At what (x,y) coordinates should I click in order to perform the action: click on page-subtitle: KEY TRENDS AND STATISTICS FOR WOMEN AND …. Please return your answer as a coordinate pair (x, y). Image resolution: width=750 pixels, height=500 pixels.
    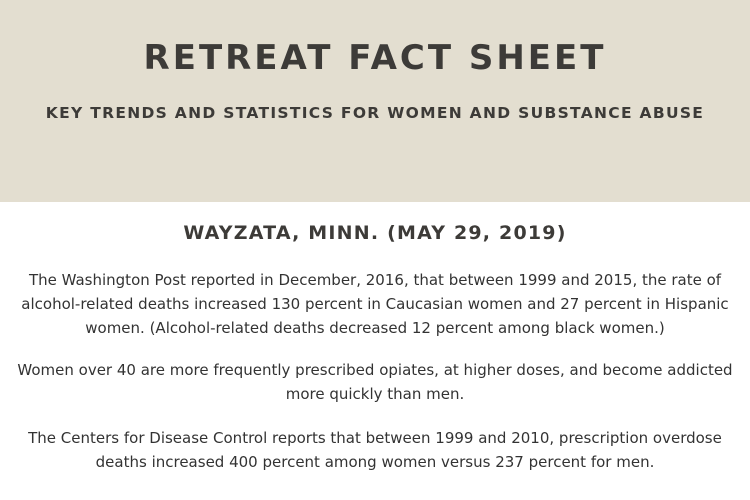
    Looking at the image, I should click on (375, 113).